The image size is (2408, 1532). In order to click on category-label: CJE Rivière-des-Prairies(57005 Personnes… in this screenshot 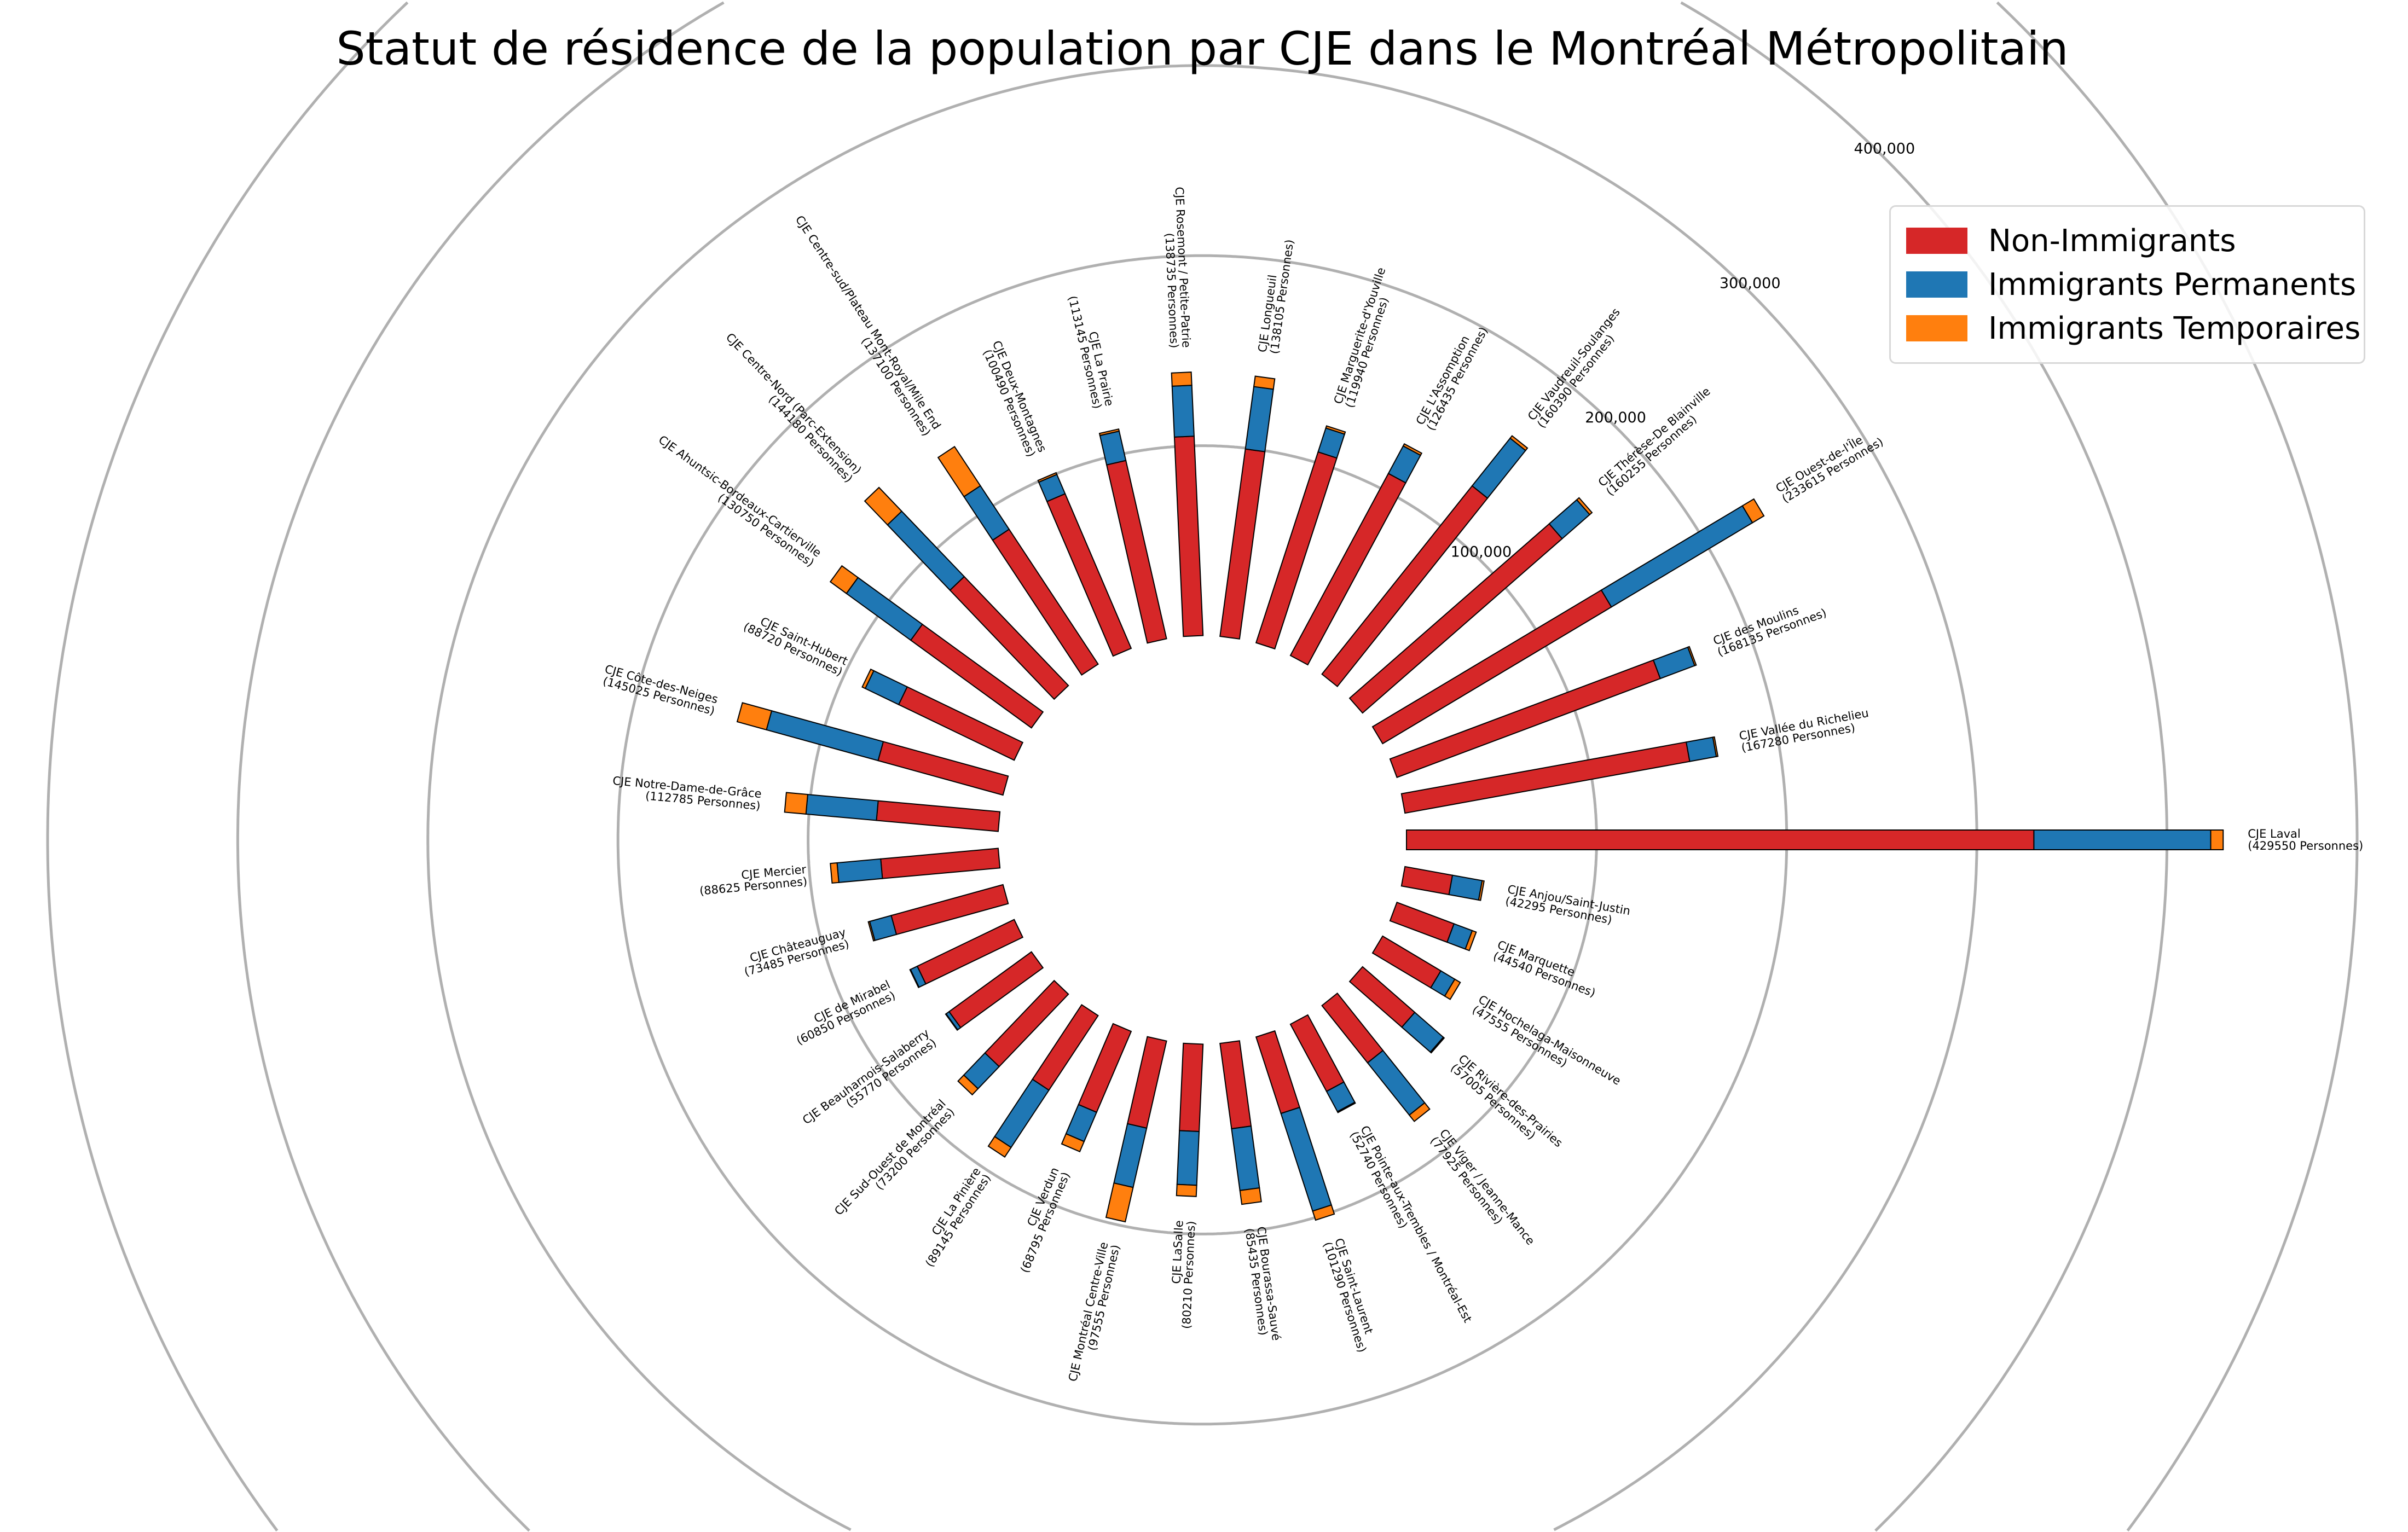, I will do `click(1506, 1105)`.